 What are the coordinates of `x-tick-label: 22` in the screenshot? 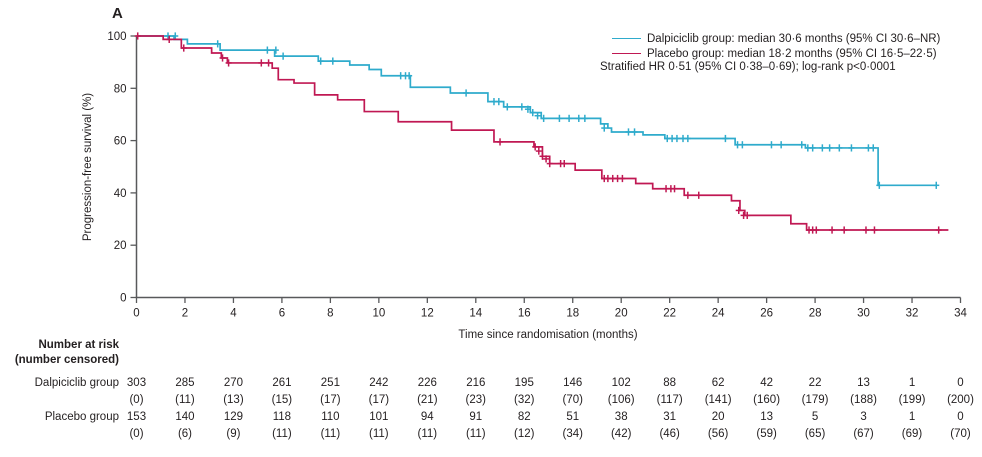 It's located at (669, 314).